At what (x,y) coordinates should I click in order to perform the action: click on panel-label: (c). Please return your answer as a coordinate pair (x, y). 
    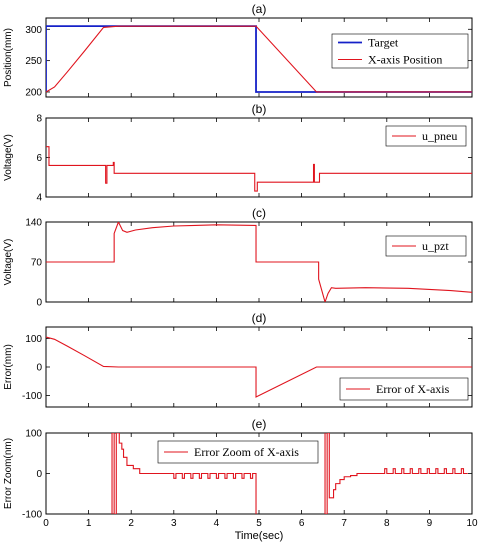
    Looking at the image, I should click on (259, 213).